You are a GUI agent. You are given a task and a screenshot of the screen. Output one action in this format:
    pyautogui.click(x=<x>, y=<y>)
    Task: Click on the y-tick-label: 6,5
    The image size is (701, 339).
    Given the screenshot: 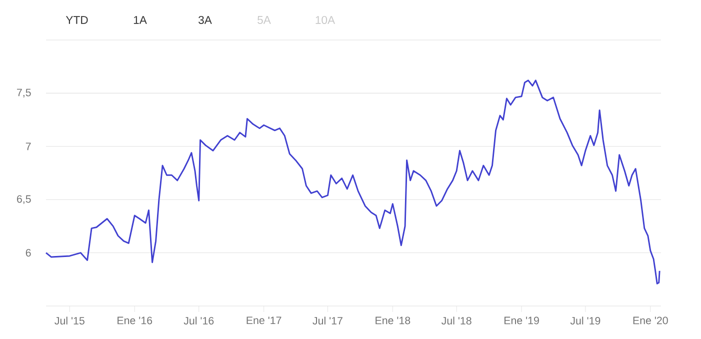 What is the action you would take?
    pyautogui.click(x=24, y=199)
    